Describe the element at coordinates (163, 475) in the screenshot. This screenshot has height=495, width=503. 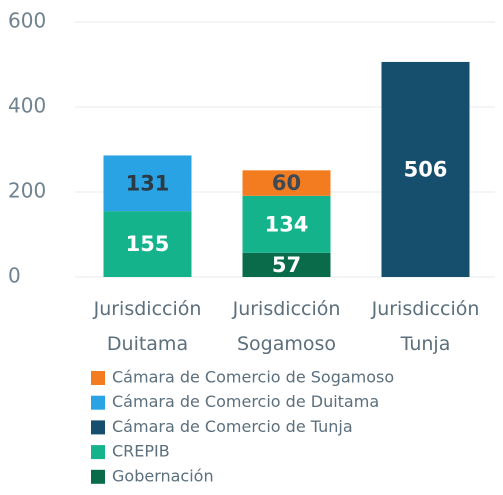
I see `legend-label: Gobernación` at that location.